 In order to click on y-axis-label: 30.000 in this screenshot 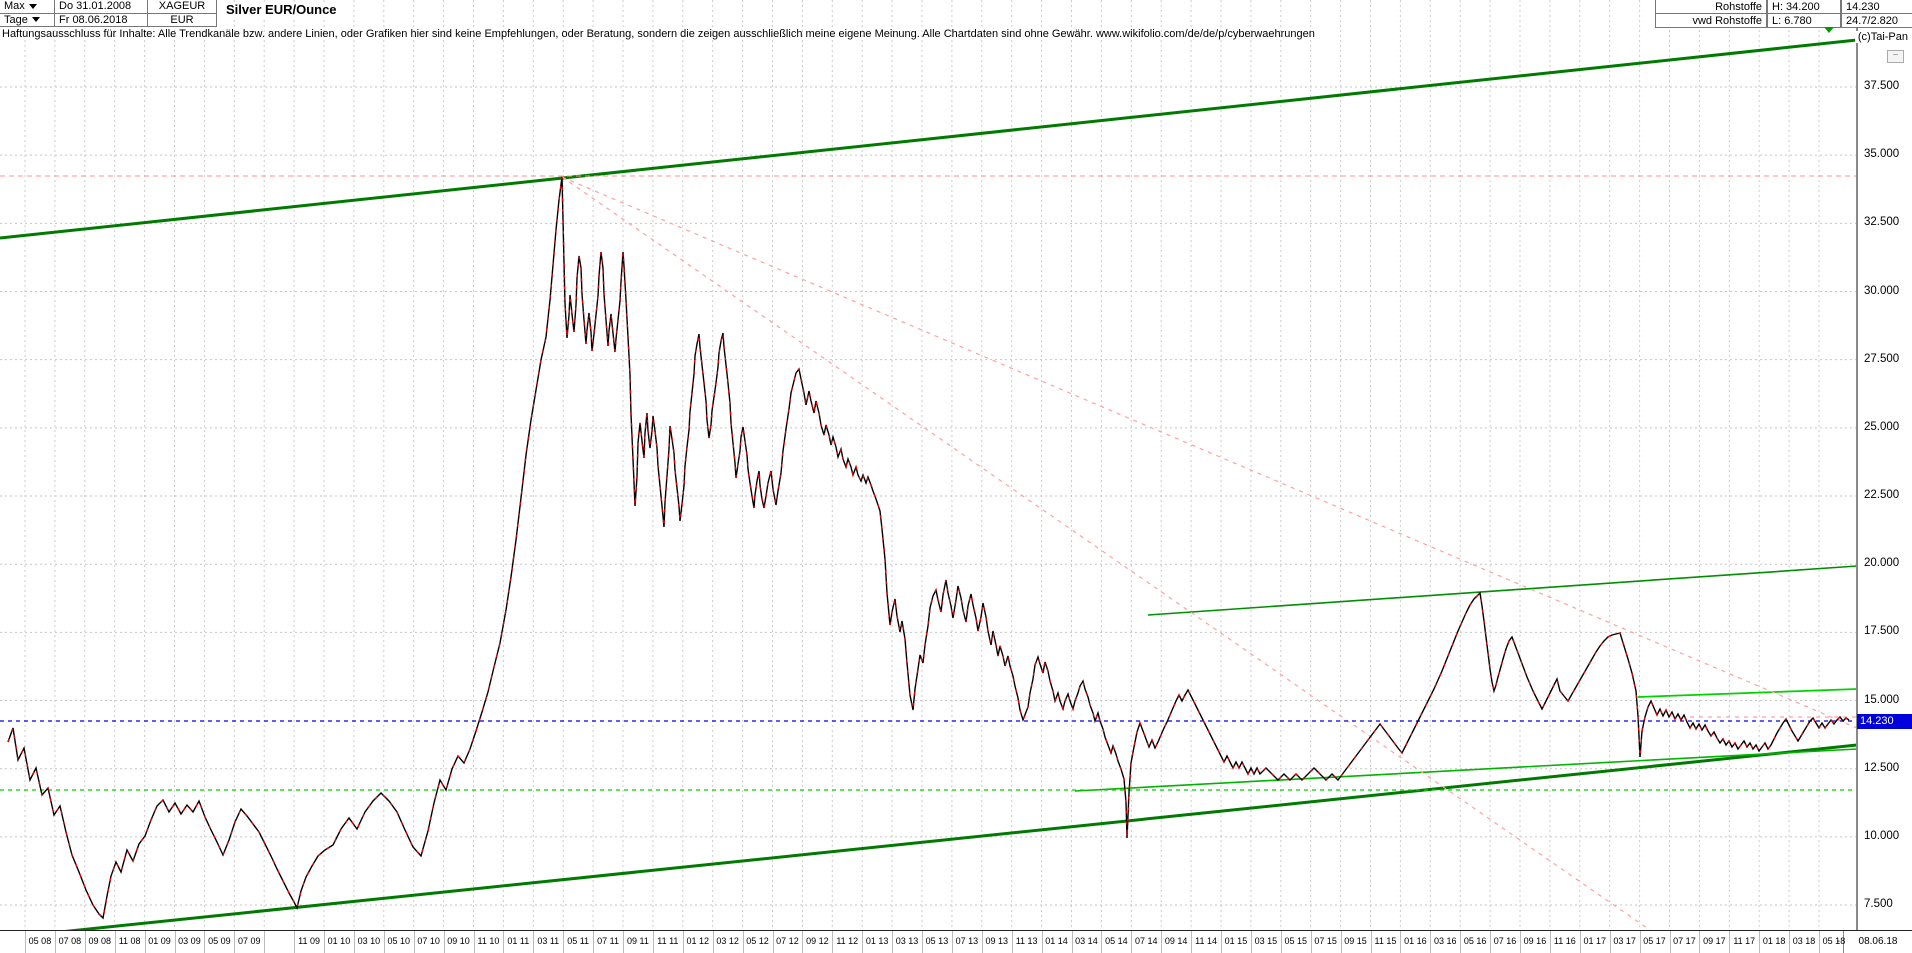, I will do `click(1882, 290)`.